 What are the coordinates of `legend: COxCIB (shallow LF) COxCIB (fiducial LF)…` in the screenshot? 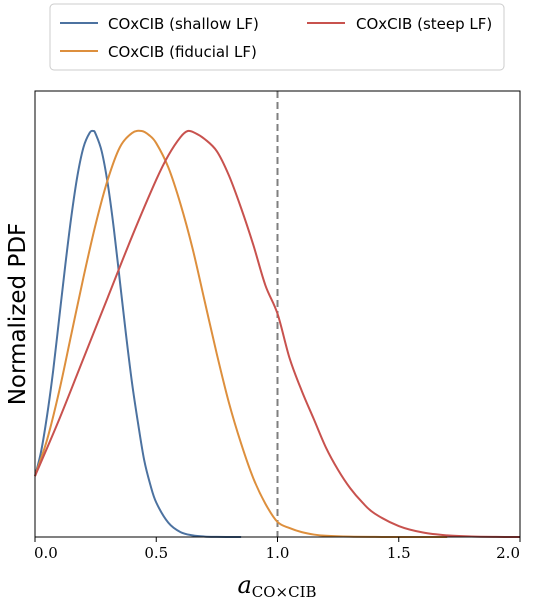 It's located at (277, 37).